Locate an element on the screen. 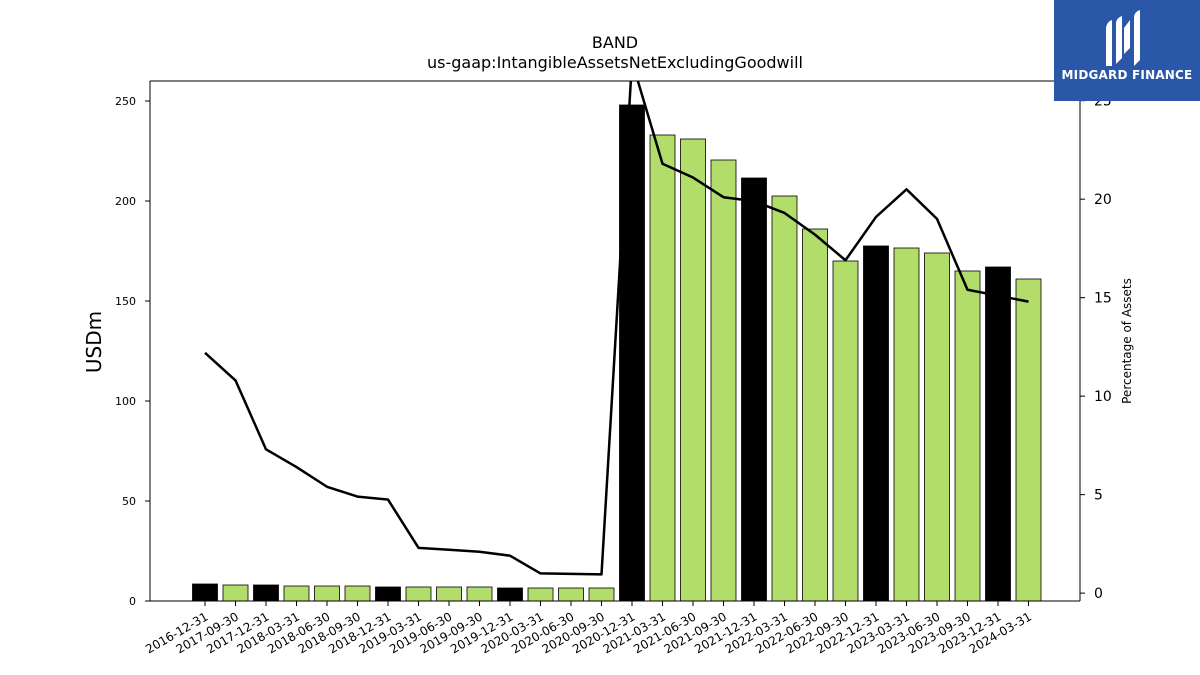  logo-text: MIDGARD FINANCE is located at coordinates (1127, 75).